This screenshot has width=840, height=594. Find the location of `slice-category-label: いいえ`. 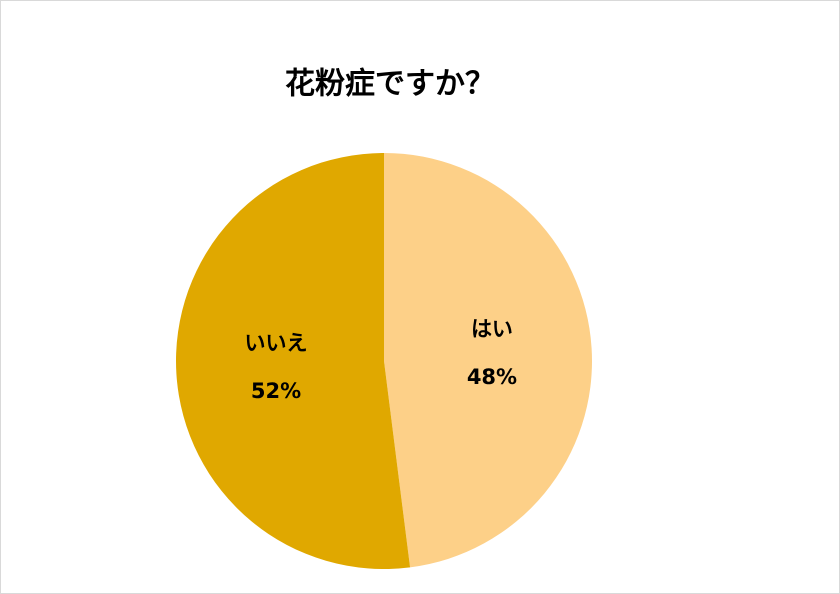

slice-category-label: いいえ is located at coordinates (276, 343).